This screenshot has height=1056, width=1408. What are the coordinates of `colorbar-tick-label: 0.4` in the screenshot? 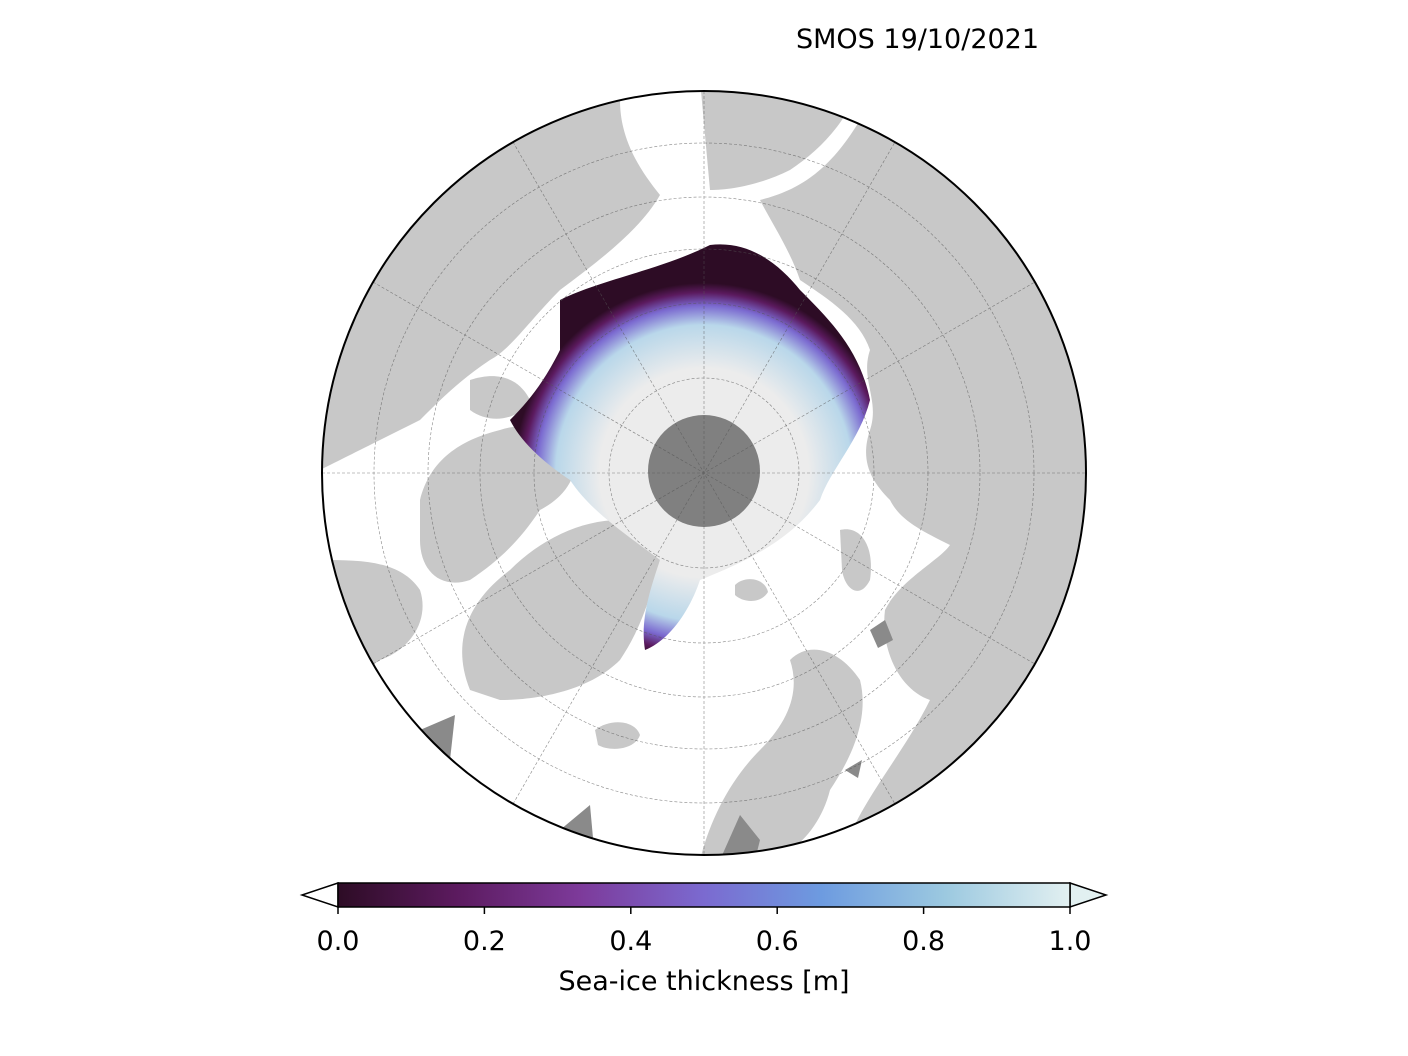 It's located at (630, 941).